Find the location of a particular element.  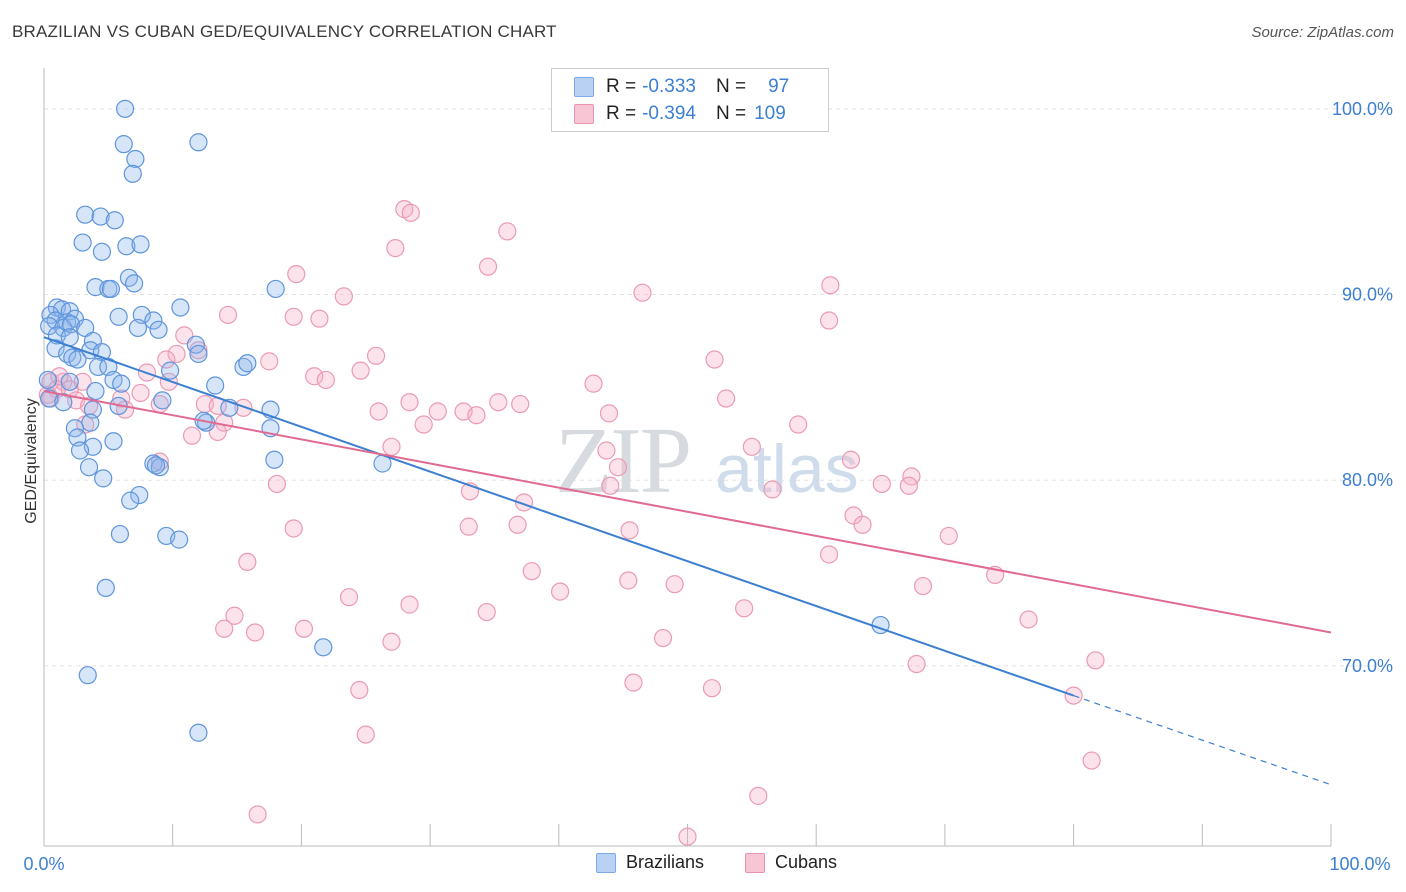

stats-legend: R = -0.333 N = 97 R = -0.394 N = 109 is located at coordinates (690, 100).